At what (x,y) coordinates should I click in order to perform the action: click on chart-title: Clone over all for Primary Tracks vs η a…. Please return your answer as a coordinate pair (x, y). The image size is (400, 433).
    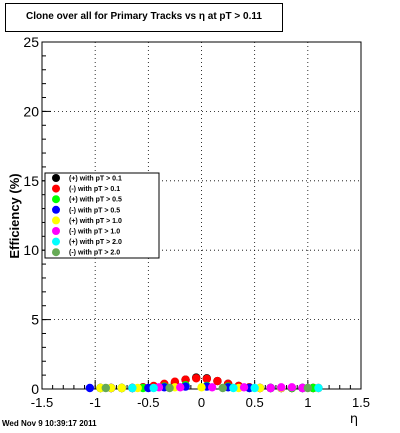
    Looking at the image, I should click on (144, 16).